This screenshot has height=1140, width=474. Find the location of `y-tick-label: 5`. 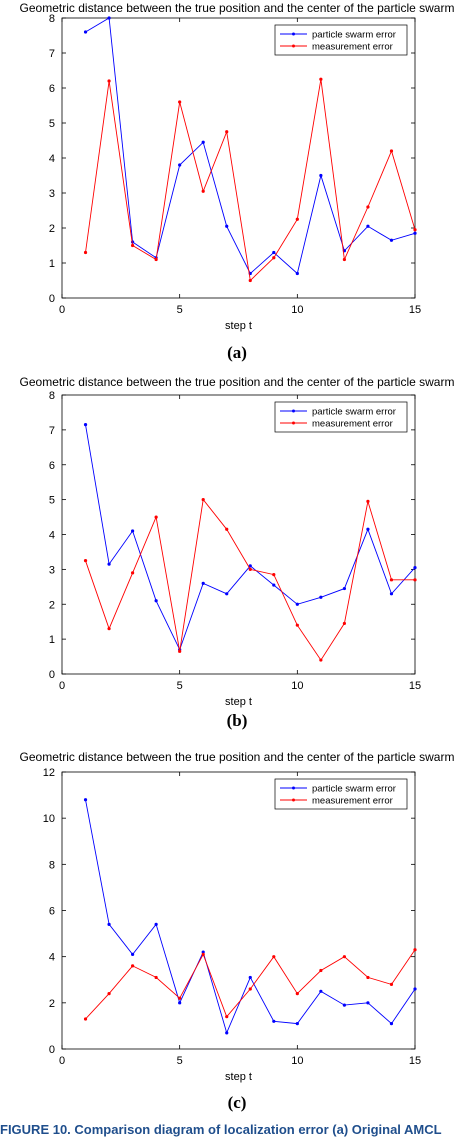

y-tick-label: 5 is located at coordinates (52, 124).